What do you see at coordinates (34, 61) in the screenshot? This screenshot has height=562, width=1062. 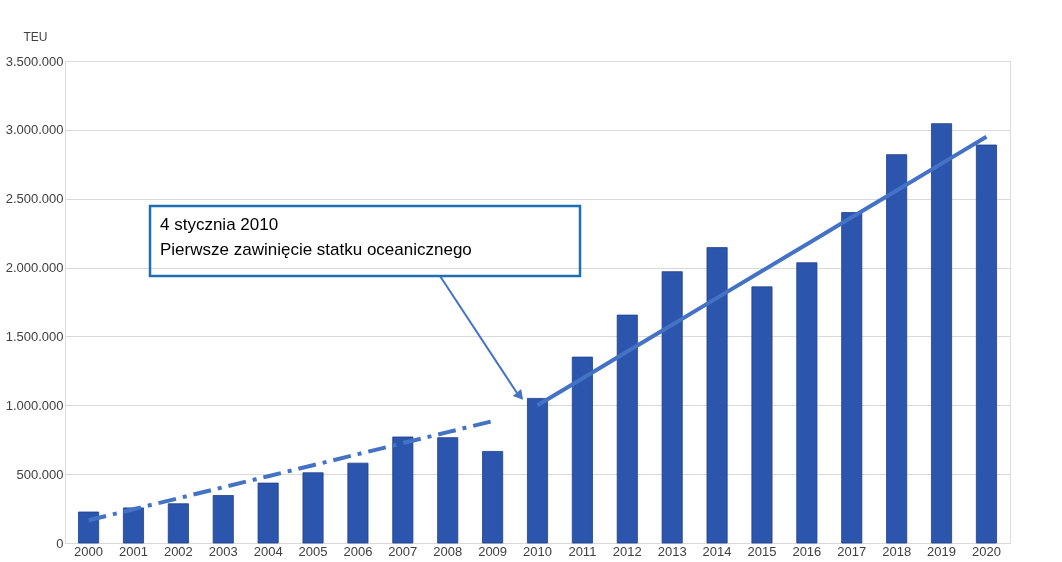 I see `y-tick-label: 3.500.000` at bounding box center [34, 61].